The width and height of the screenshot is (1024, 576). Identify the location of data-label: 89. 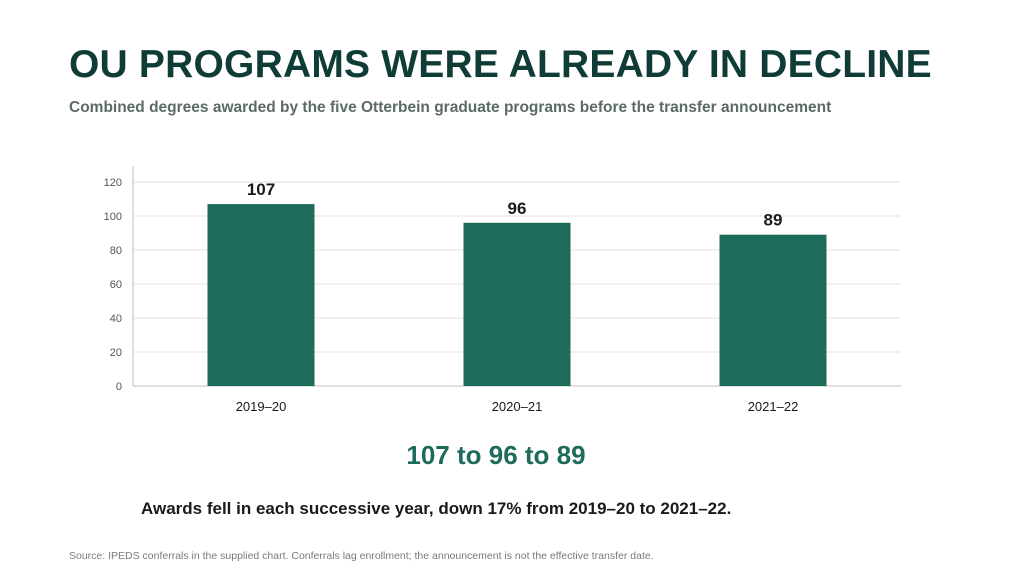
(773, 220).